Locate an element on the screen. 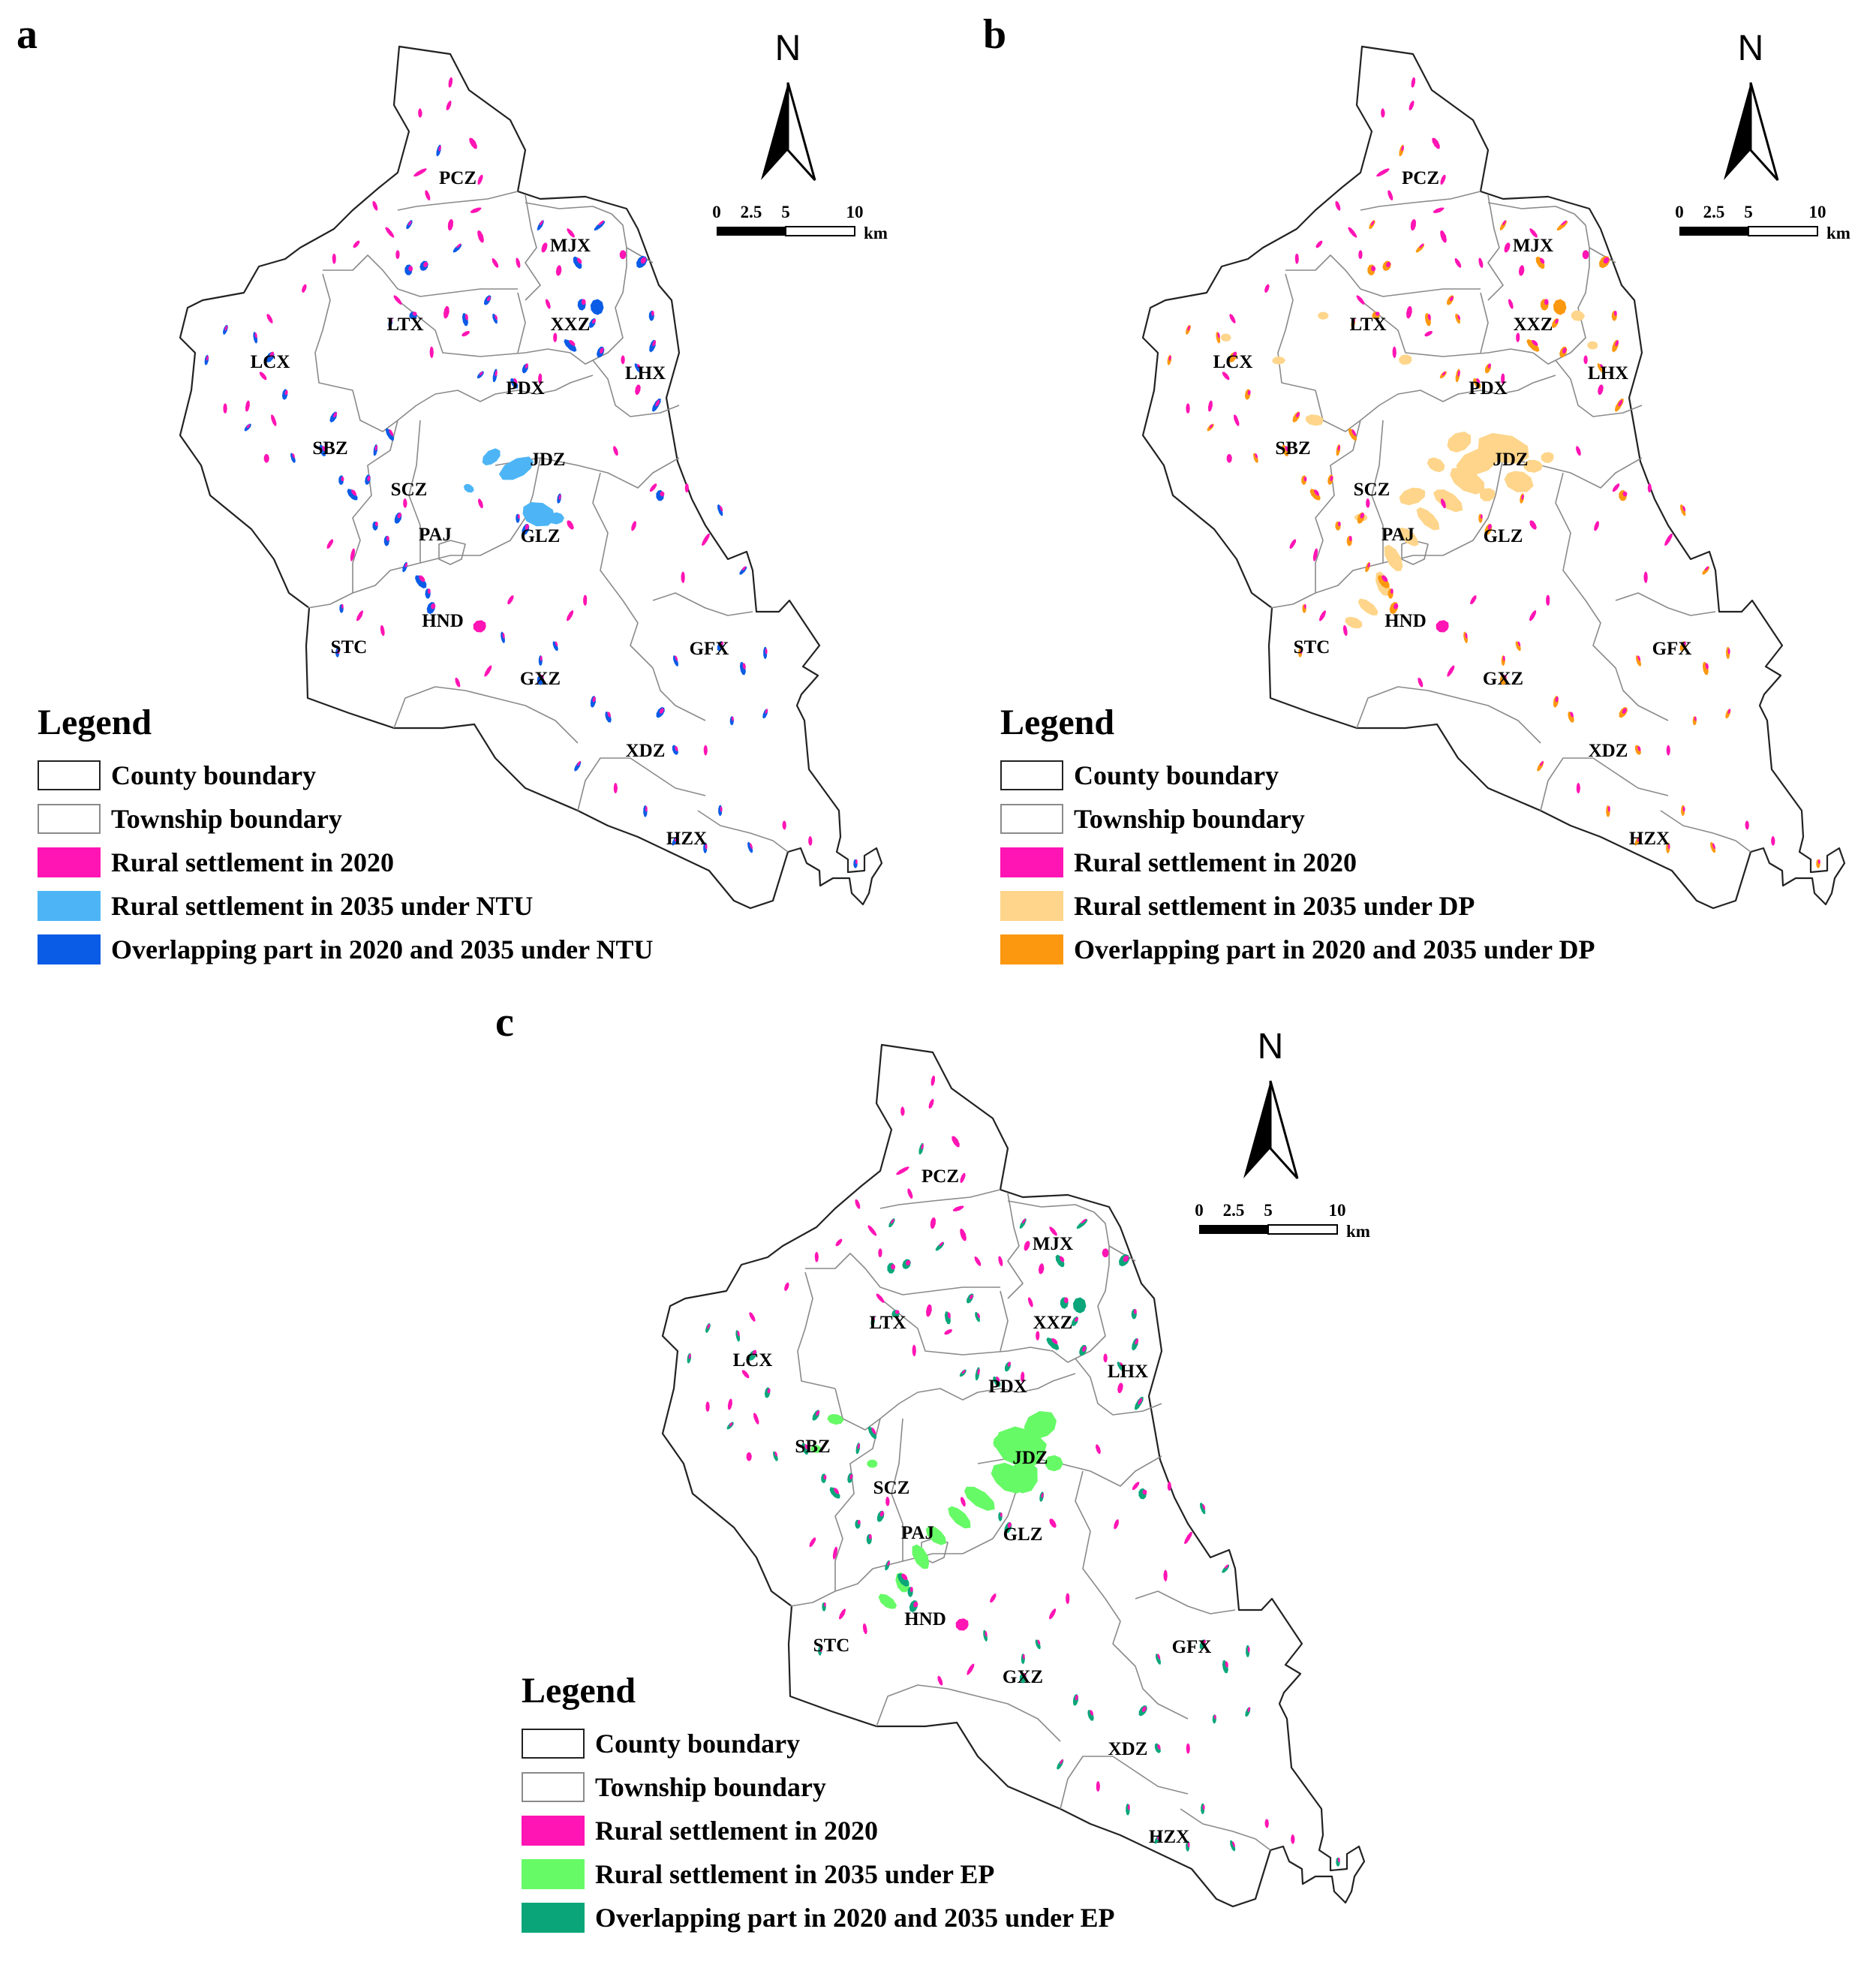 The height and width of the screenshot is (1962, 1876). legend-label: Rural settlement in 2020 is located at coordinates (252, 862).